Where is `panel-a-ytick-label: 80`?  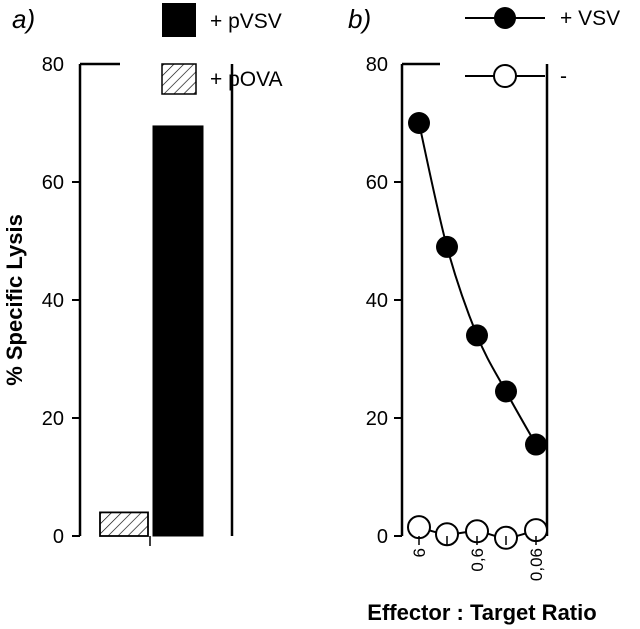
panel-a-ytick-label: 80 is located at coordinates (53, 65).